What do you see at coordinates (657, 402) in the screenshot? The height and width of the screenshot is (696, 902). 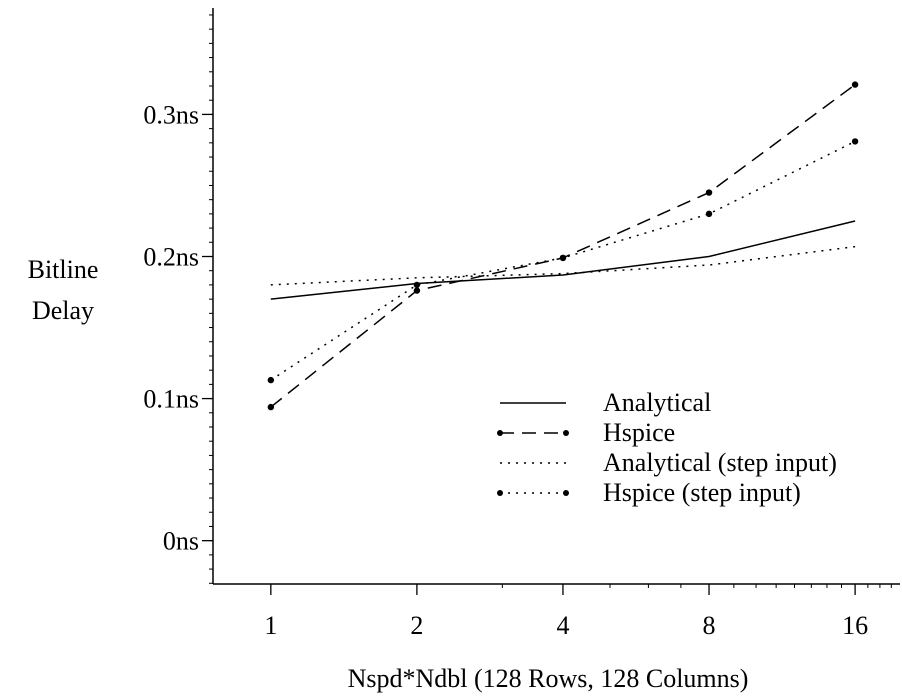 I see `legend-label: Analytical` at bounding box center [657, 402].